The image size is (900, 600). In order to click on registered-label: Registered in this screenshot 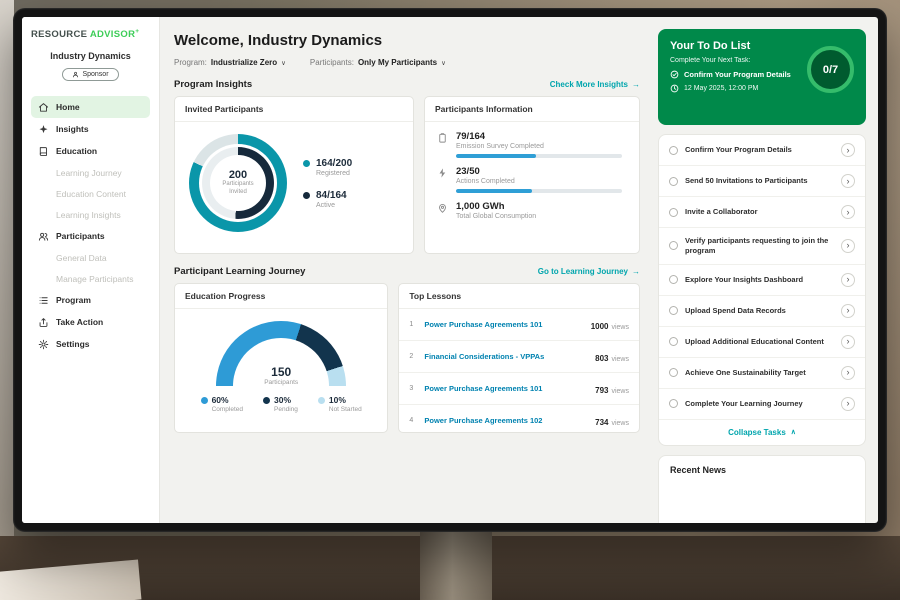, I will do `click(333, 173)`.